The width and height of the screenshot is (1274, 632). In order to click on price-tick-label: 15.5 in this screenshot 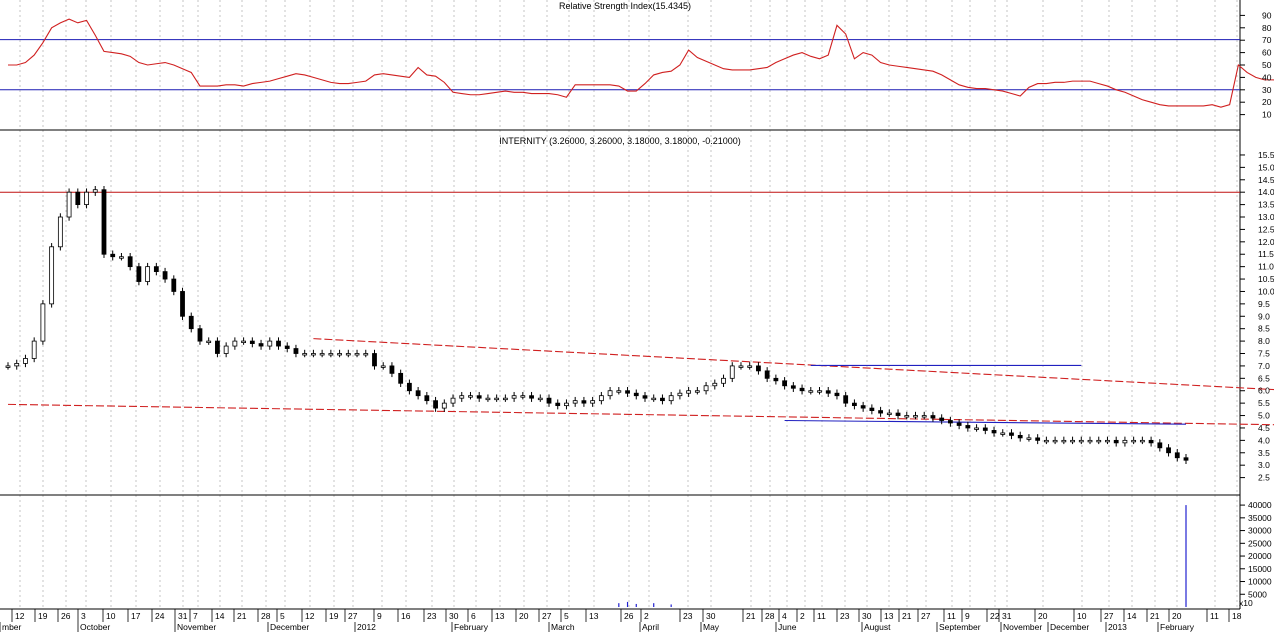, I will do `click(1266, 155)`.